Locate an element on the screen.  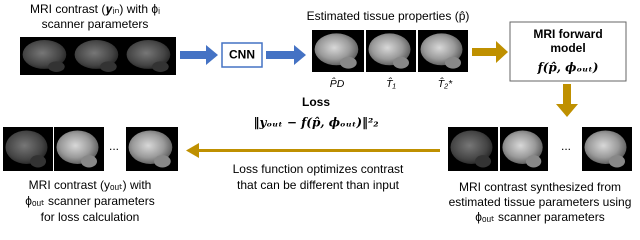
forward-model-text: model is located at coordinates (567, 48).